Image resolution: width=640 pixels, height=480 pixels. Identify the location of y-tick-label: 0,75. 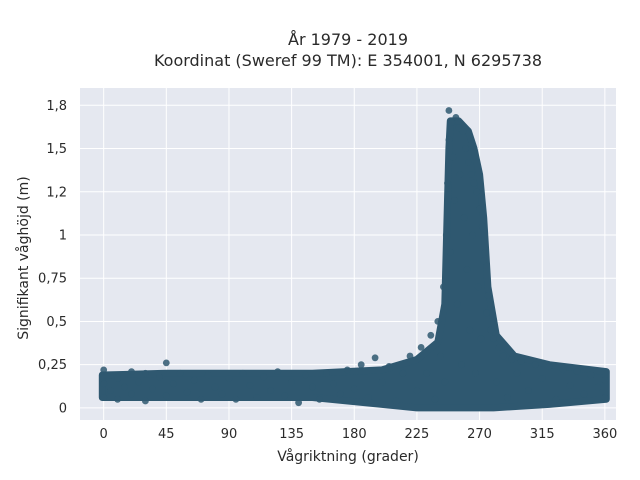
(52, 279).